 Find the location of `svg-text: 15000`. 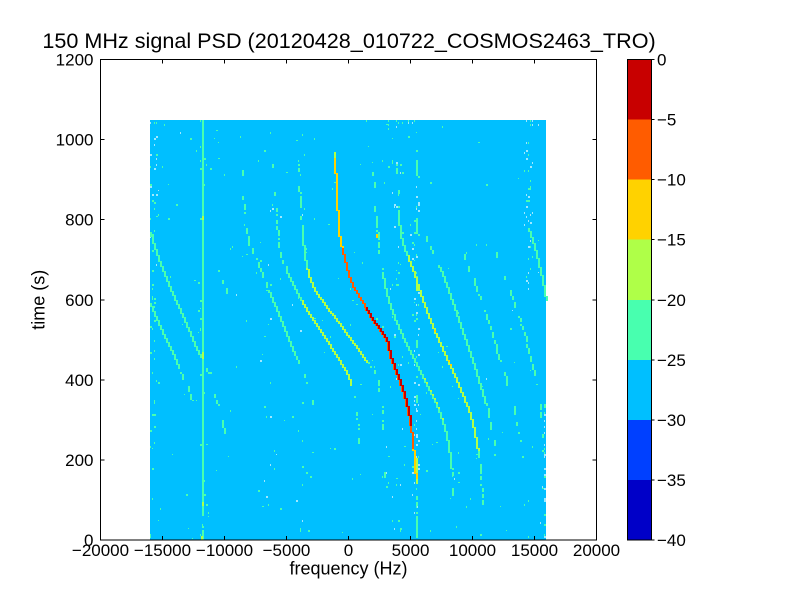

svg-text: 15000 is located at coordinates (534, 550).